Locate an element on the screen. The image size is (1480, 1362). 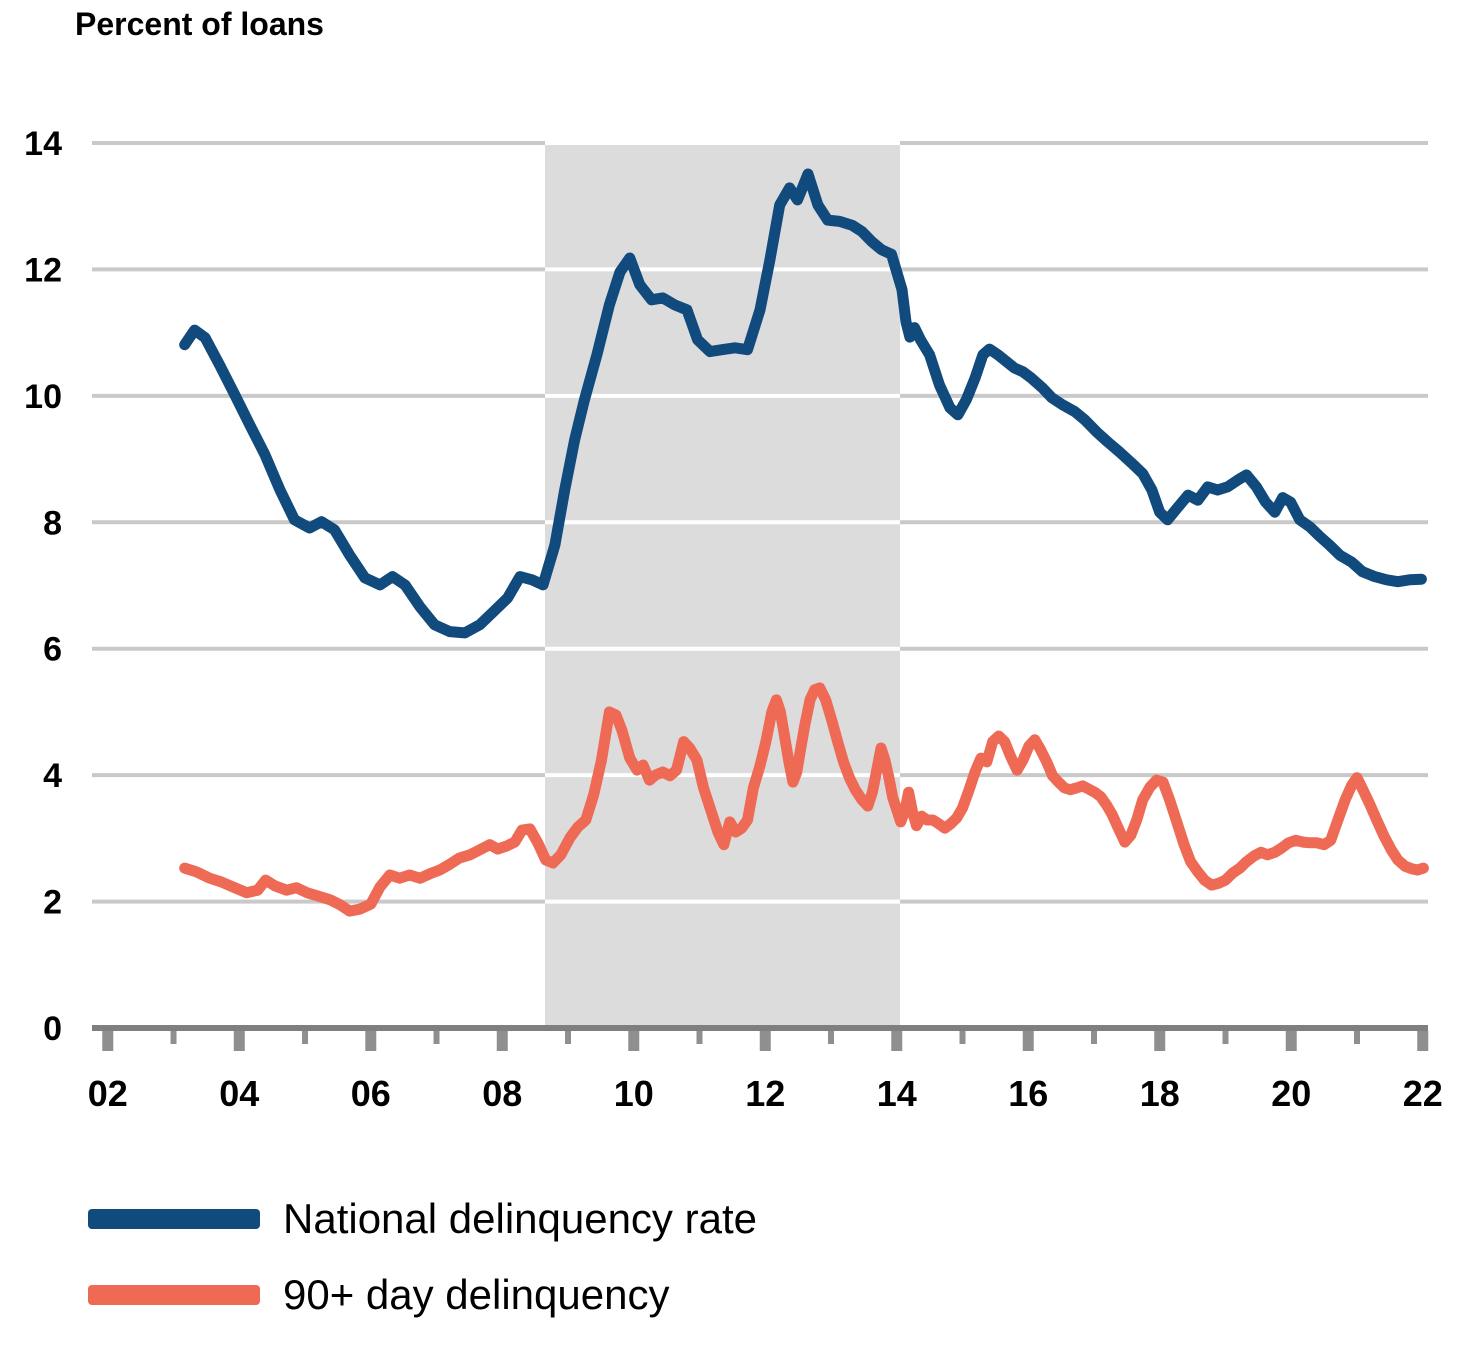
legend-swatch-national is located at coordinates (174, 1219).